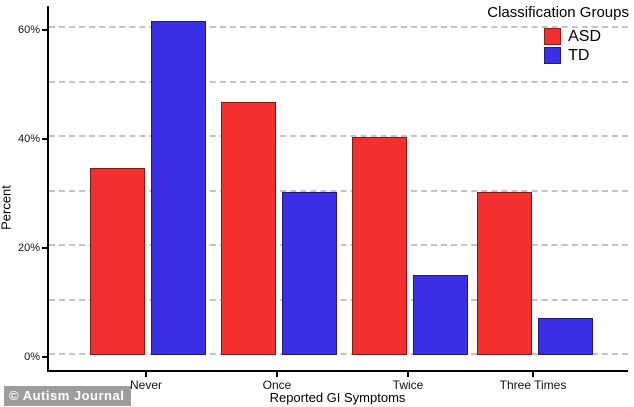  What do you see at coordinates (309, 273) in the screenshot?
I see `bar-td-once` at bounding box center [309, 273].